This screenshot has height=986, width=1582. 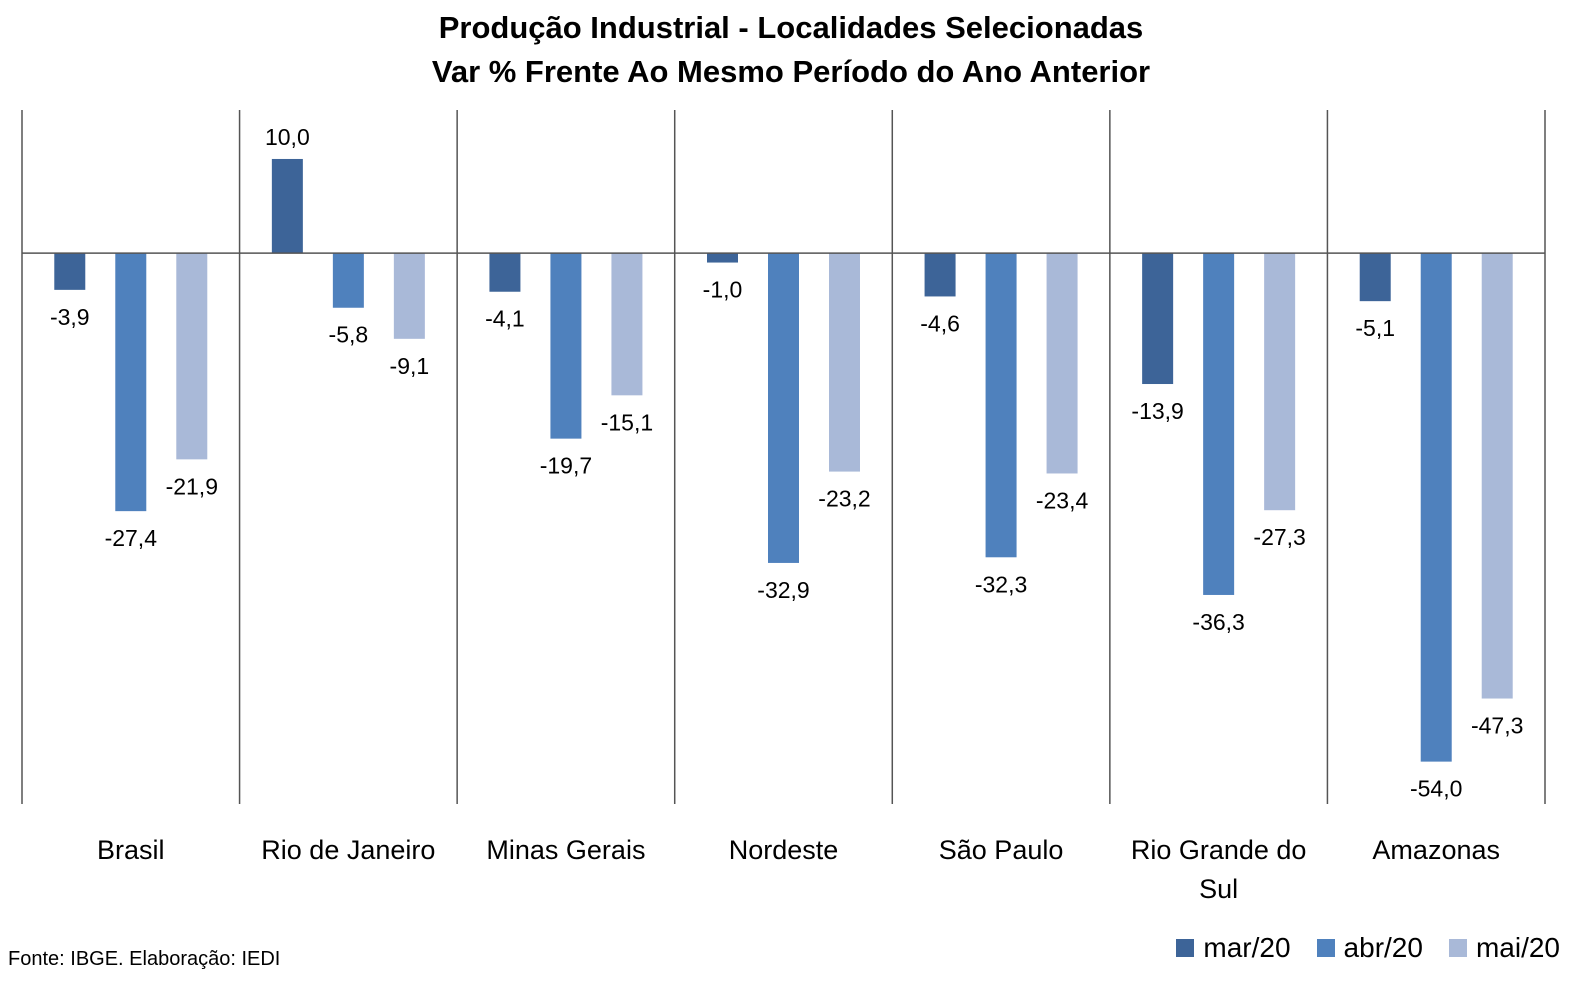 What do you see at coordinates (1157, 411) in the screenshot?
I see `data-label: -13,9` at bounding box center [1157, 411].